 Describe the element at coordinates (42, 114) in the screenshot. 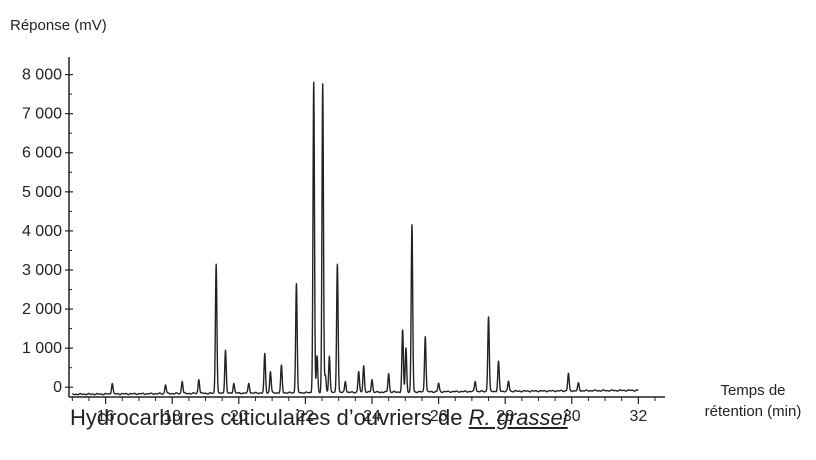

I see `y-tick-label: 7 000` at that location.